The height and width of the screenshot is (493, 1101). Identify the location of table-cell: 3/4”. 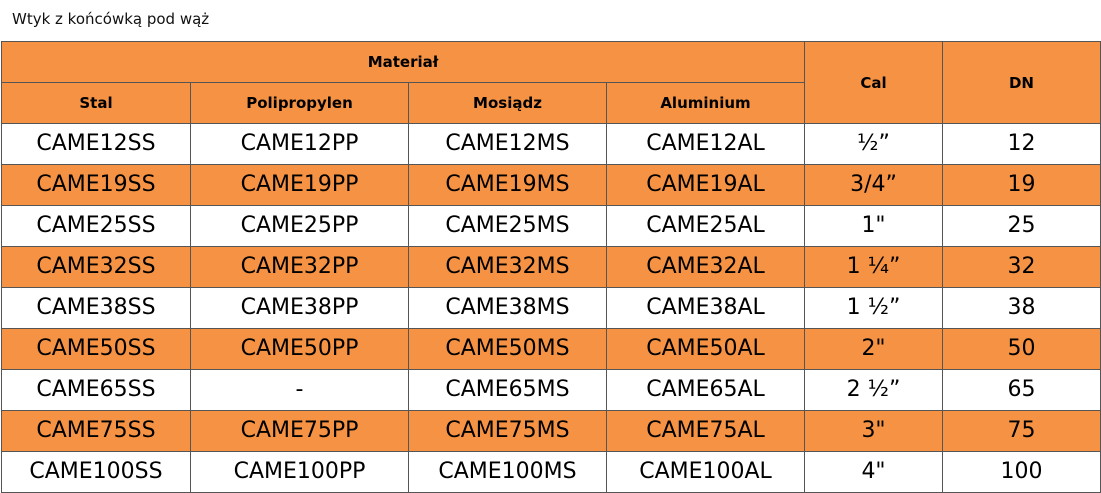
(873, 185).